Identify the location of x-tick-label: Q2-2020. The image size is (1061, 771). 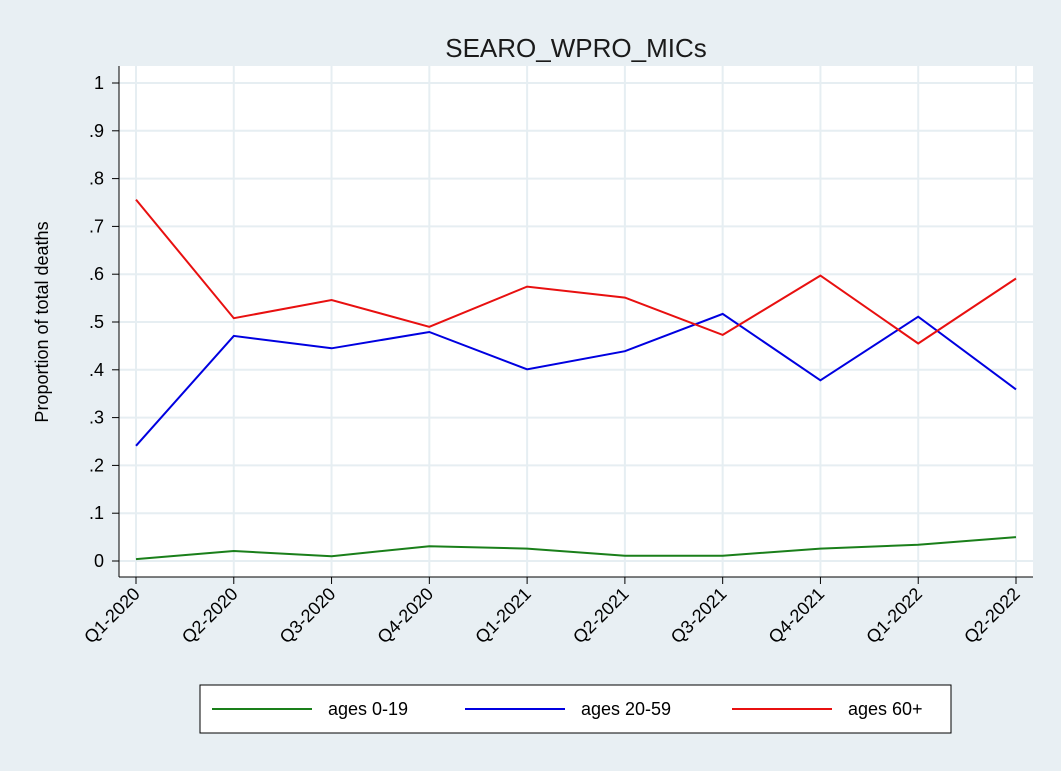
(210, 616).